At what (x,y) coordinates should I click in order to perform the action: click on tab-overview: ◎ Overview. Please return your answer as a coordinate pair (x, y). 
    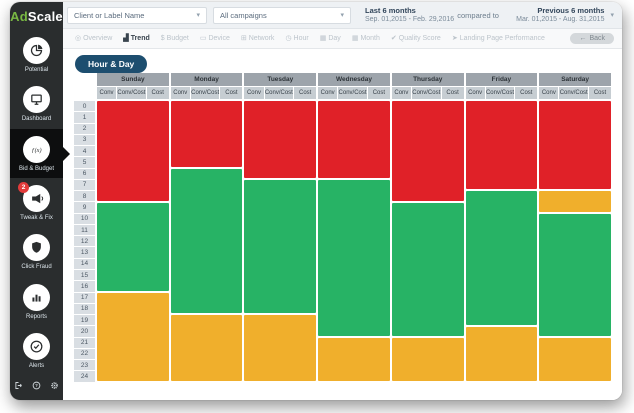
    Looking at the image, I should click on (93, 38).